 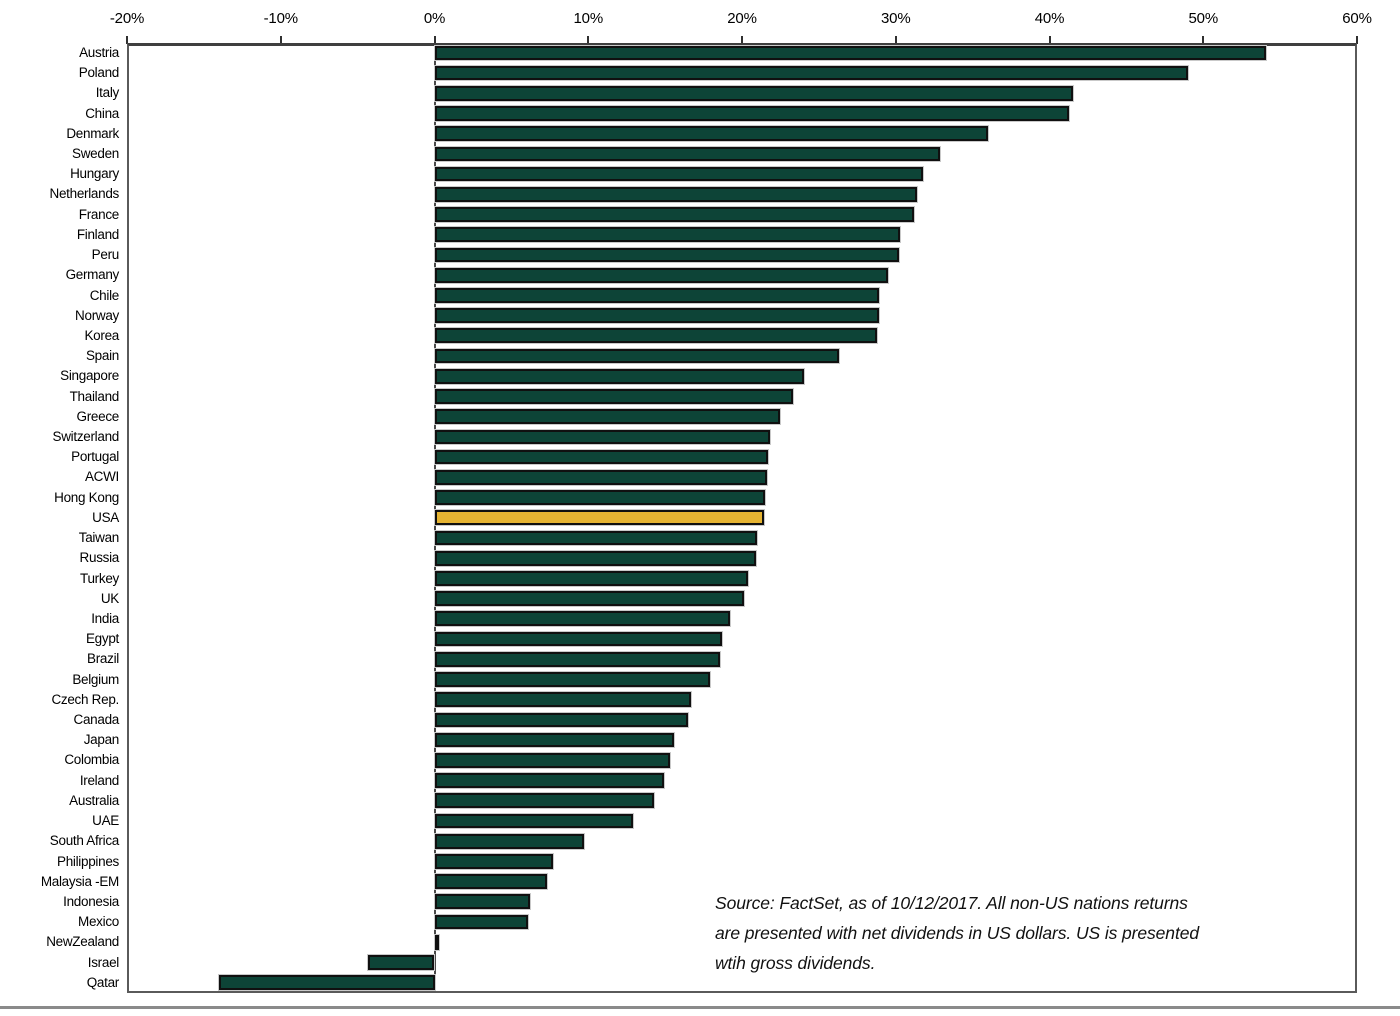 What do you see at coordinates (700, 1007) in the screenshot?
I see `bottom-divider` at bounding box center [700, 1007].